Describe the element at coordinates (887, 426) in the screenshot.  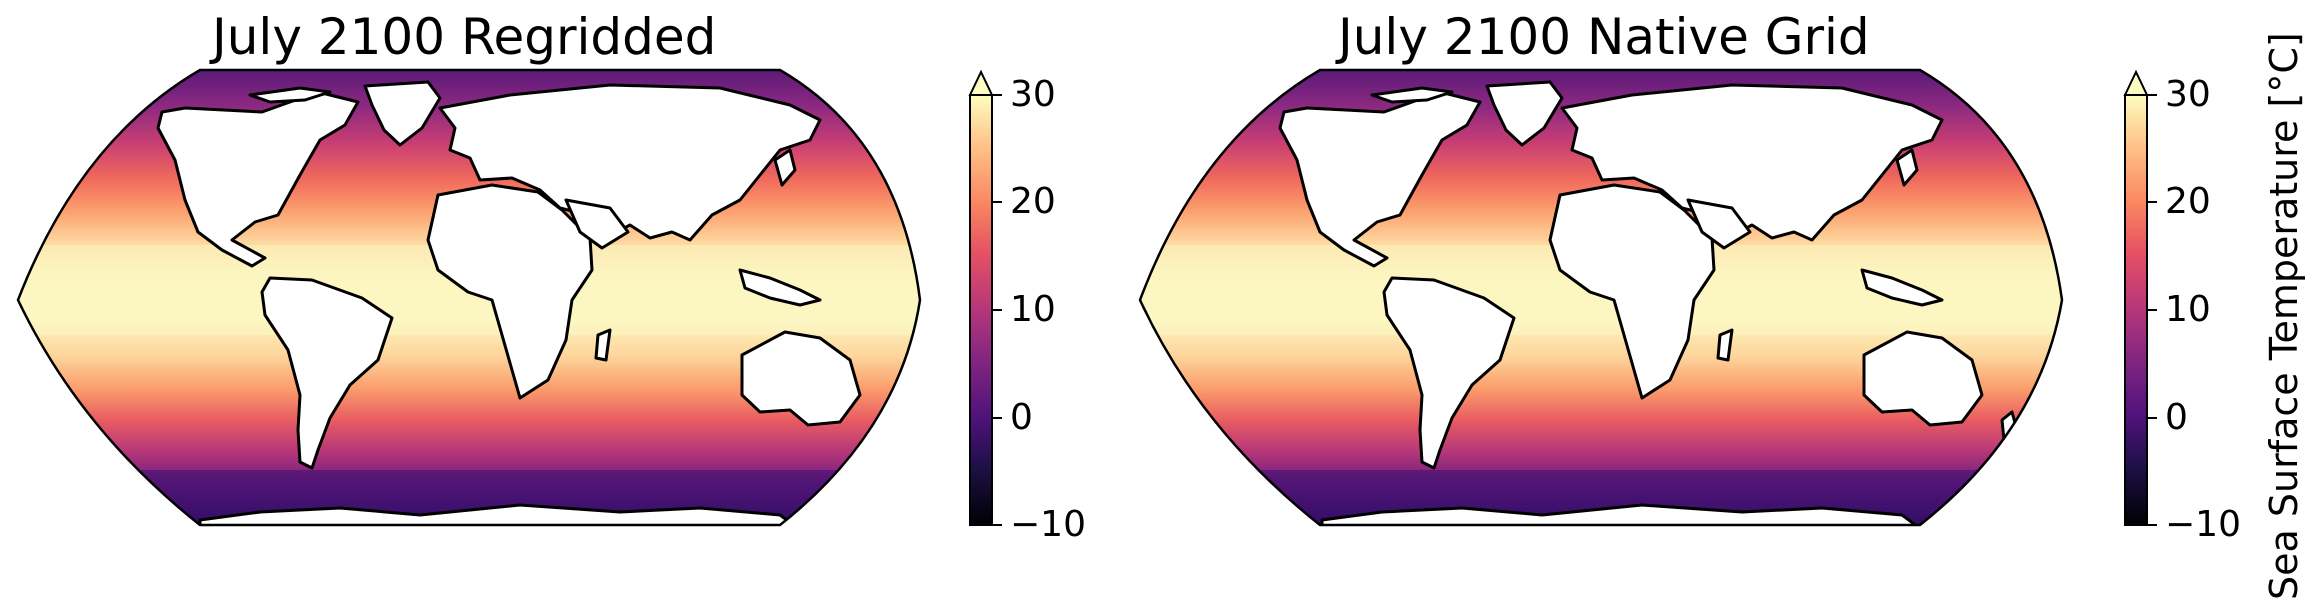
I see `new-zealand-land` at that location.